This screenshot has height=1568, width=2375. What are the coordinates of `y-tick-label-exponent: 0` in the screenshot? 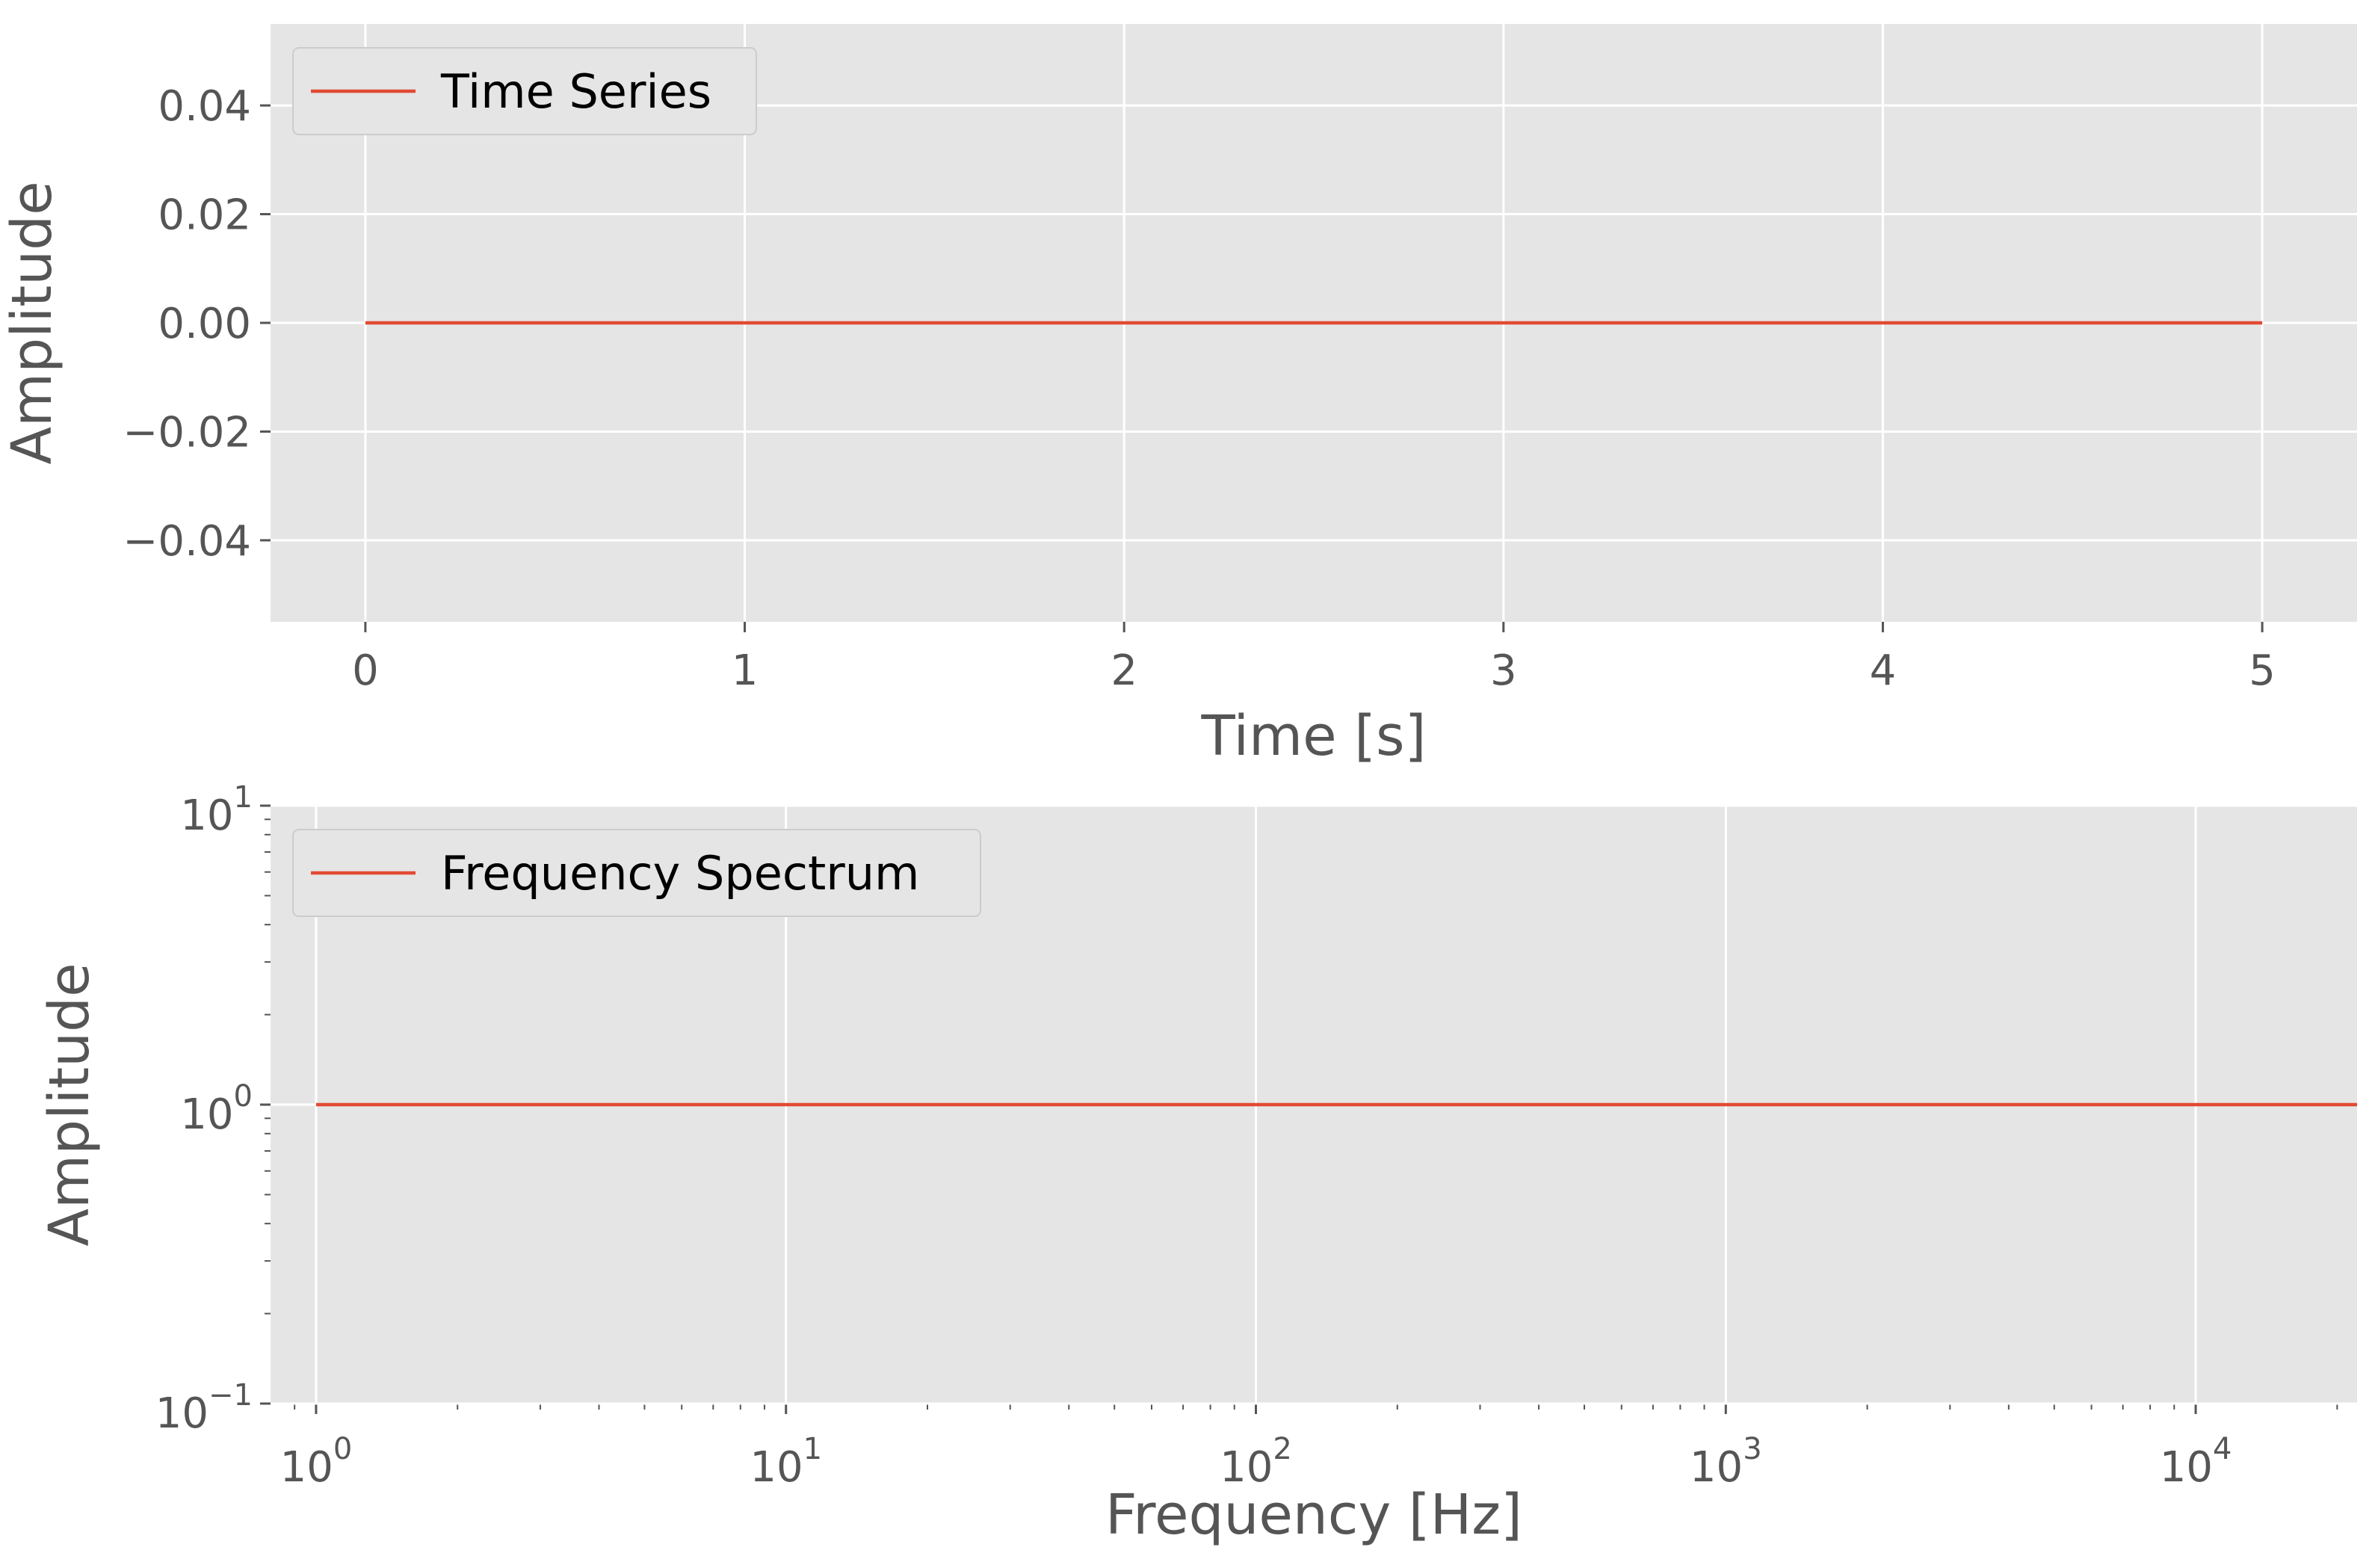 It's located at (243, 1096).